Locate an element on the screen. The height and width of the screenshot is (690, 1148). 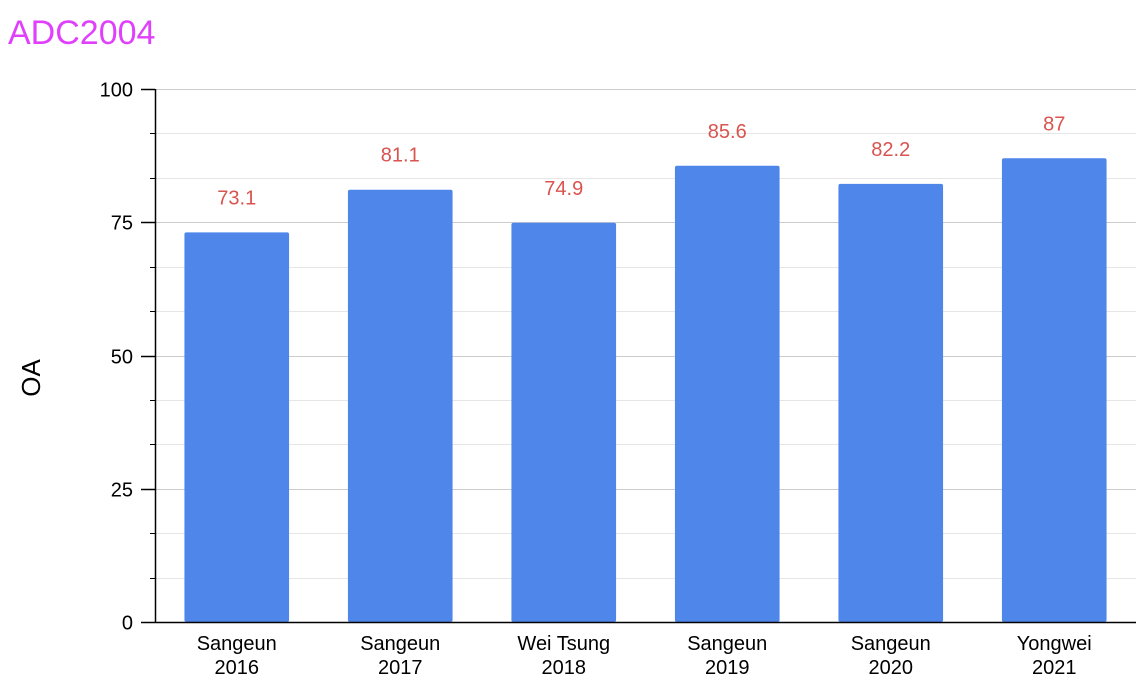
x-category-label-4: Sangeun 2020 is located at coordinates (891, 656).